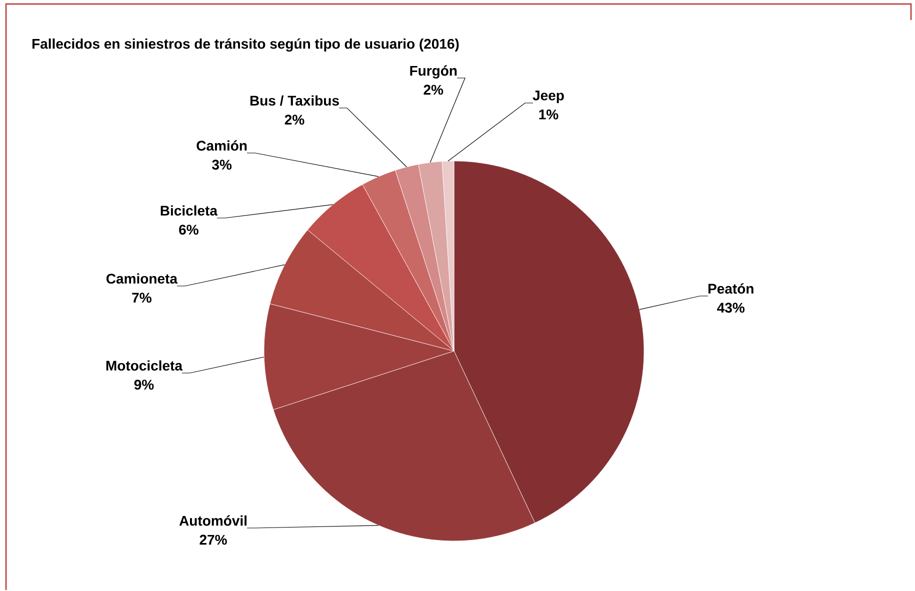 Image resolution: width=915 pixels, height=591 pixels. What do you see at coordinates (245, 45) in the screenshot?
I see `chart-title: Fallecidos en siniestros de tránsito según tipo de usuario (2016)` at bounding box center [245, 45].